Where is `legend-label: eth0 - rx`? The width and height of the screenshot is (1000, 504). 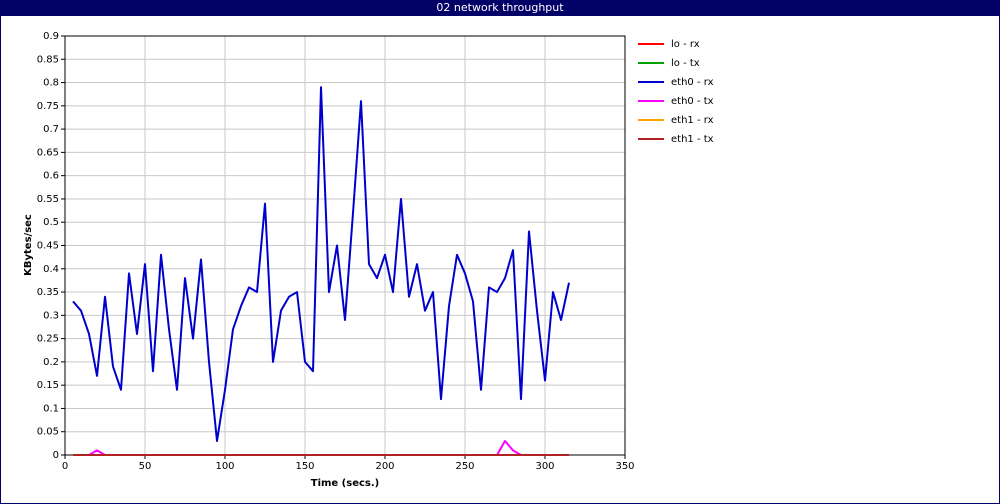 legend-label: eth0 - rx is located at coordinates (692, 82).